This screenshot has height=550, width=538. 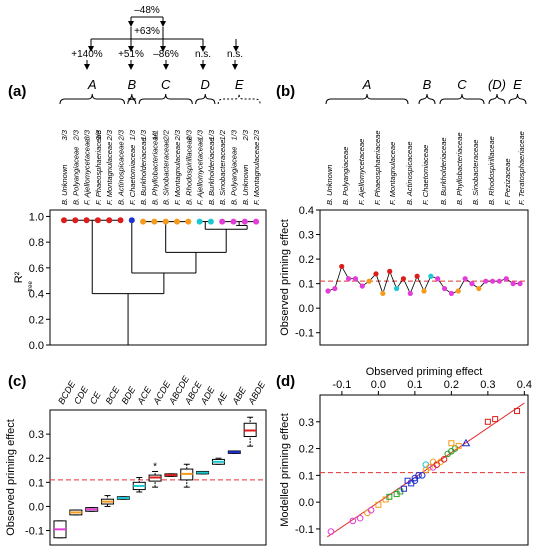 I want to click on group-label: B, so click(x=427, y=84).